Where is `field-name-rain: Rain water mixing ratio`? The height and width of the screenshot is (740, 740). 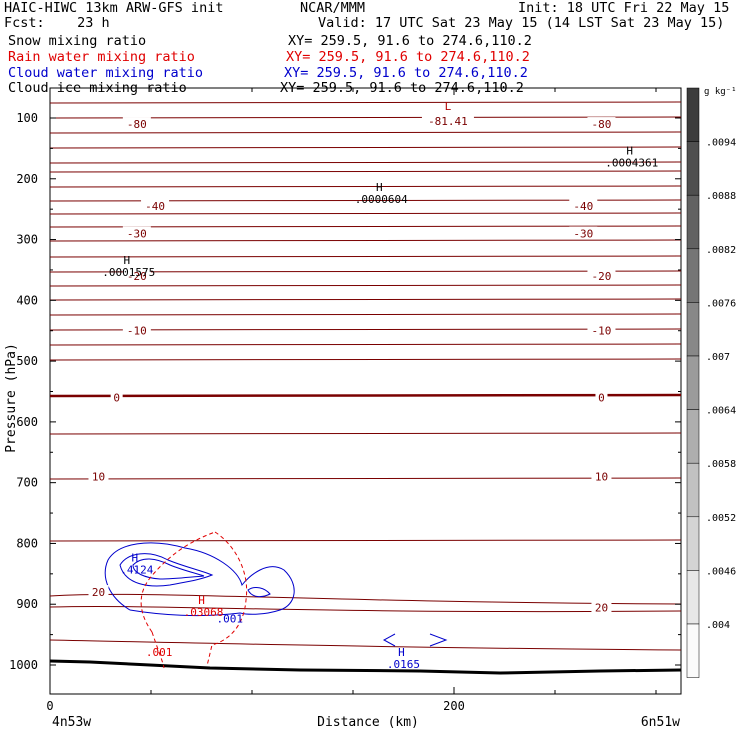
field-name-rain: Rain water mixing ratio is located at coordinates (101, 57).